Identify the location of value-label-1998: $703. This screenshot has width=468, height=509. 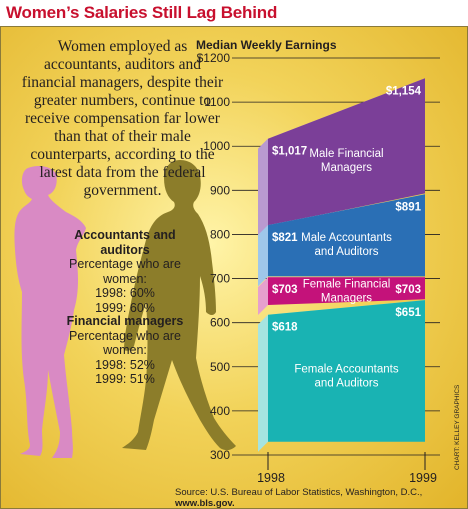
(285, 290).